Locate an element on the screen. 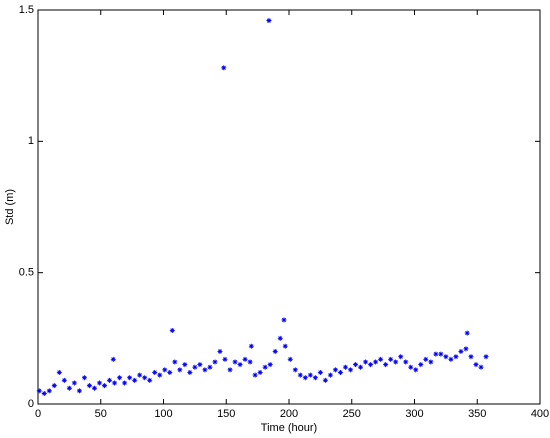 The width and height of the screenshot is (550, 438). y-axis-label: Std (m) is located at coordinates (10, 207).